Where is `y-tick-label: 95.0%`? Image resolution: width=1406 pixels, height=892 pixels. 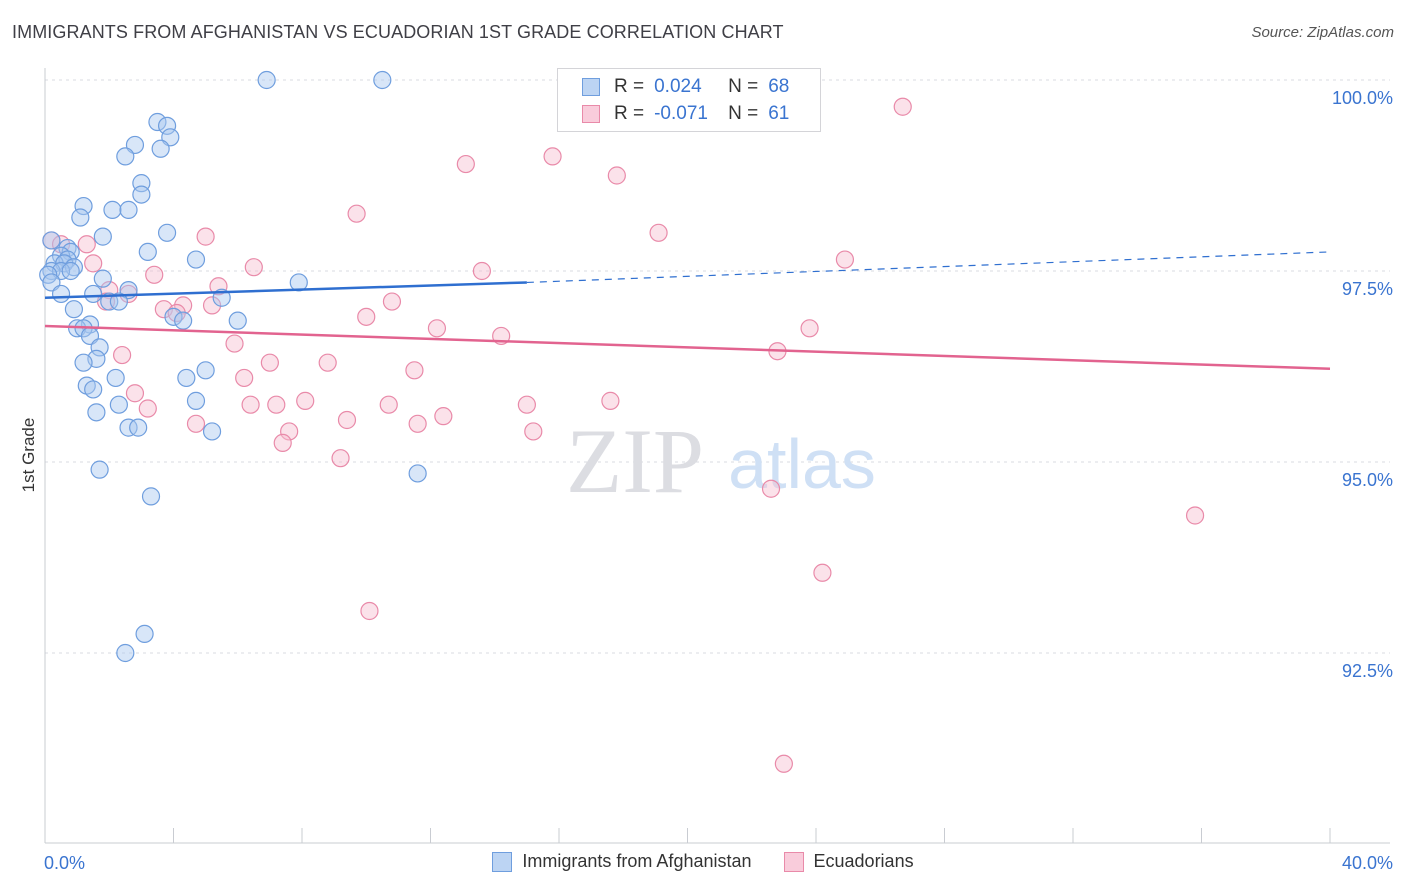 y-tick-label: 95.0% is located at coordinates (1367, 480).